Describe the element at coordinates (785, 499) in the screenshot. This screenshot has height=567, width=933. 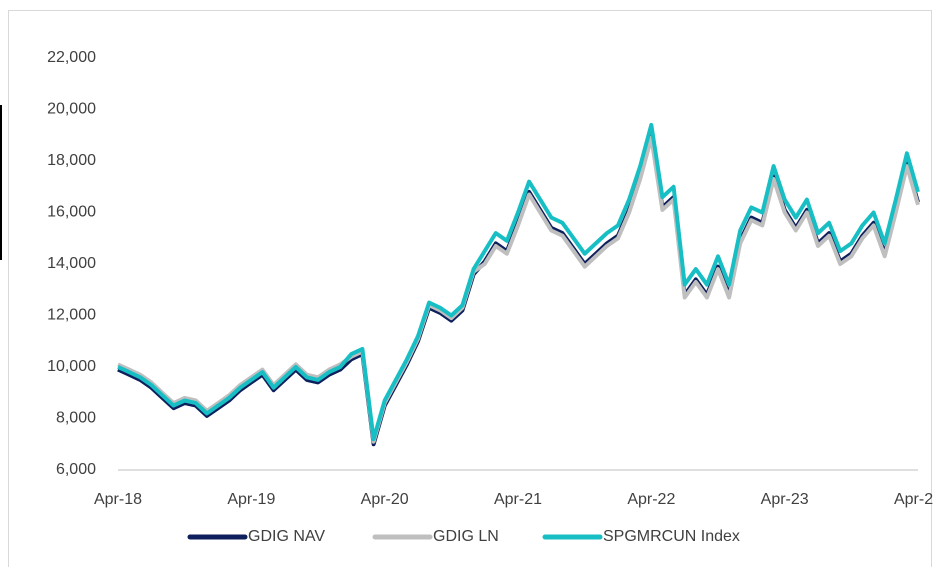
I see `x-tick-label: Apr-23` at that location.